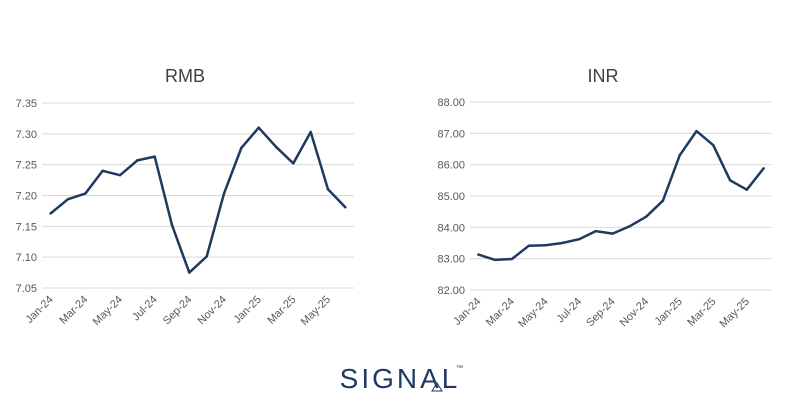  I want to click on inr-y-tick-label: 86.00, so click(451, 166).